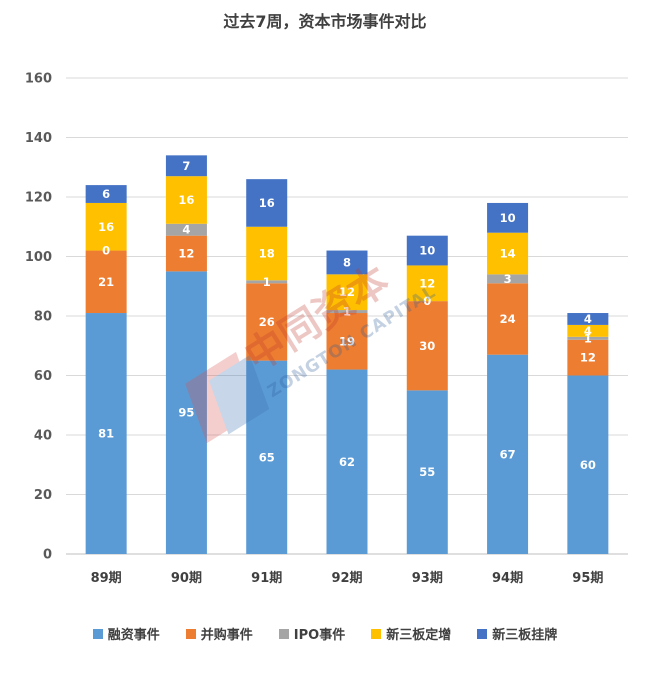 The image size is (650, 676). I want to click on data-label: 62, so click(347, 462).